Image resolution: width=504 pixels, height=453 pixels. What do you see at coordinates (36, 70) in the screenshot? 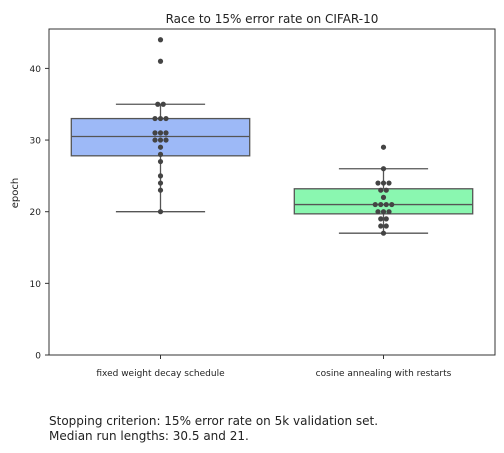
I see `y-tick-label-4: 40` at bounding box center [36, 70].